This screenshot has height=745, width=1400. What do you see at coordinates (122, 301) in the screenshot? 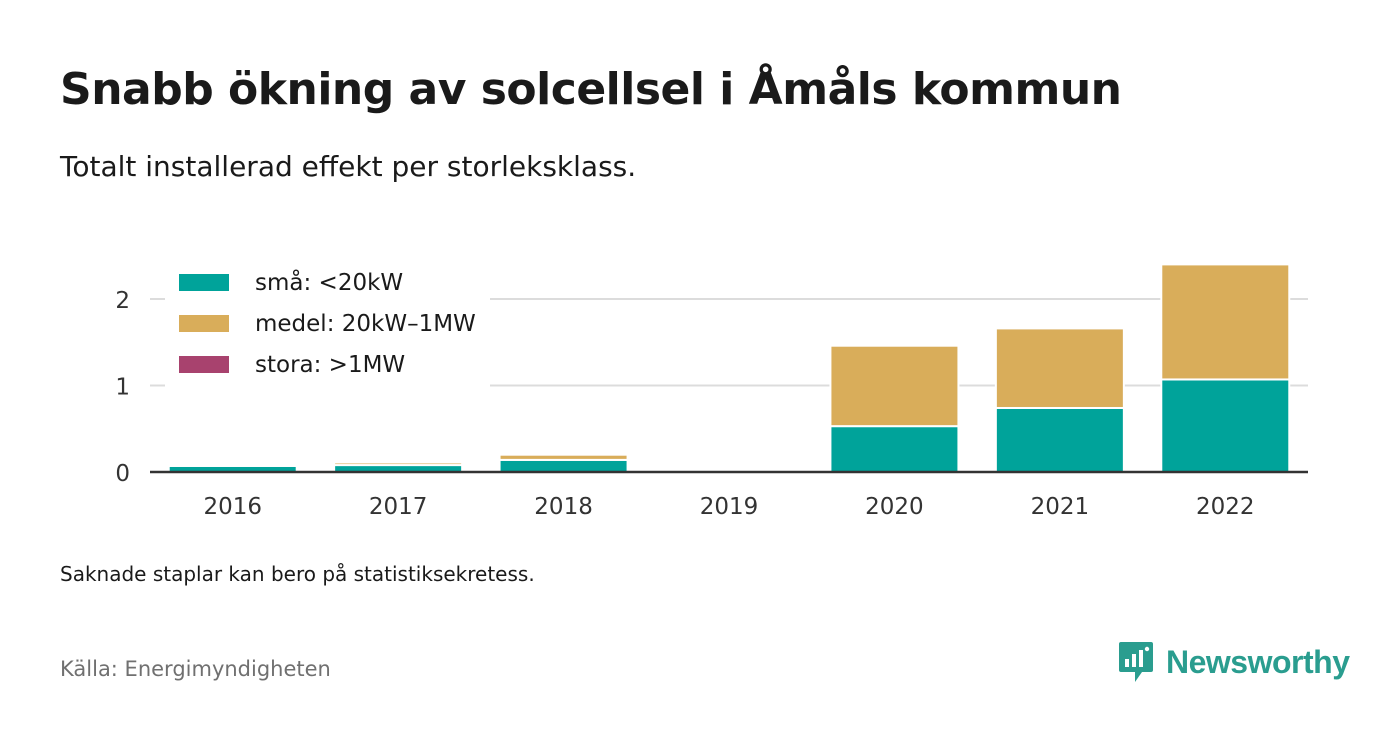
I see `y-tick-label-2: 2` at bounding box center [122, 301].